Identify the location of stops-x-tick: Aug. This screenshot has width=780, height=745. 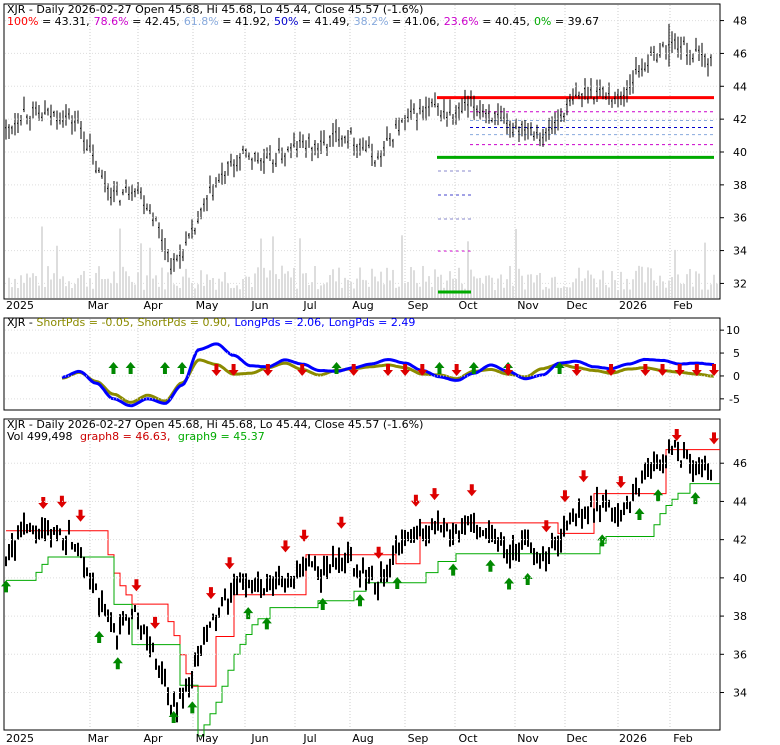
(362, 738).